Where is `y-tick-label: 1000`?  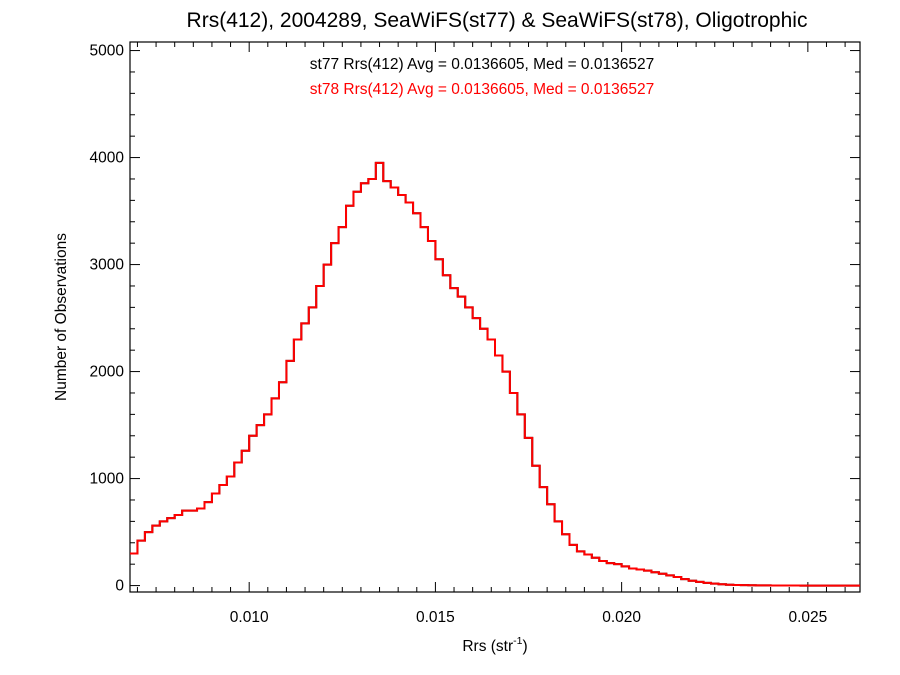 y-tick-label: 1000 is located at coordinates (107, 479).